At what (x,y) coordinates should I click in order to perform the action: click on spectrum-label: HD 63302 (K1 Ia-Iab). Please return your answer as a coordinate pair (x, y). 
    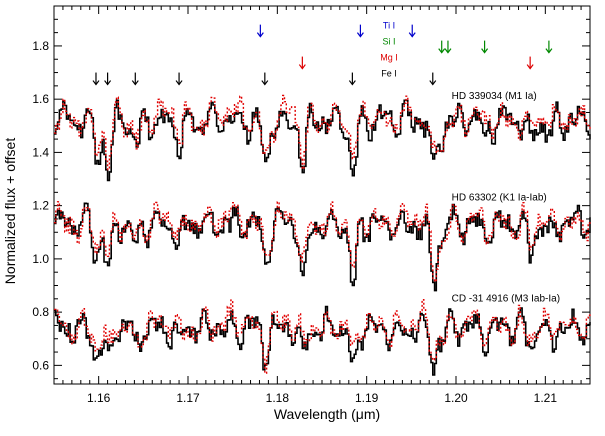
    Looking at the image, I should click on (499, 197).